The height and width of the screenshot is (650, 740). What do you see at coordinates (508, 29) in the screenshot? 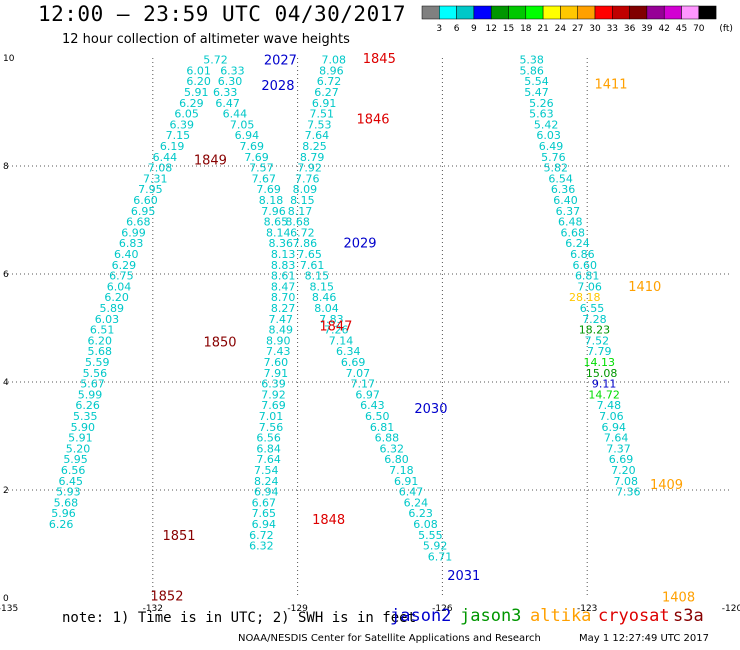
I see `colorbar-label: 15` at bounding box center [508, 29].